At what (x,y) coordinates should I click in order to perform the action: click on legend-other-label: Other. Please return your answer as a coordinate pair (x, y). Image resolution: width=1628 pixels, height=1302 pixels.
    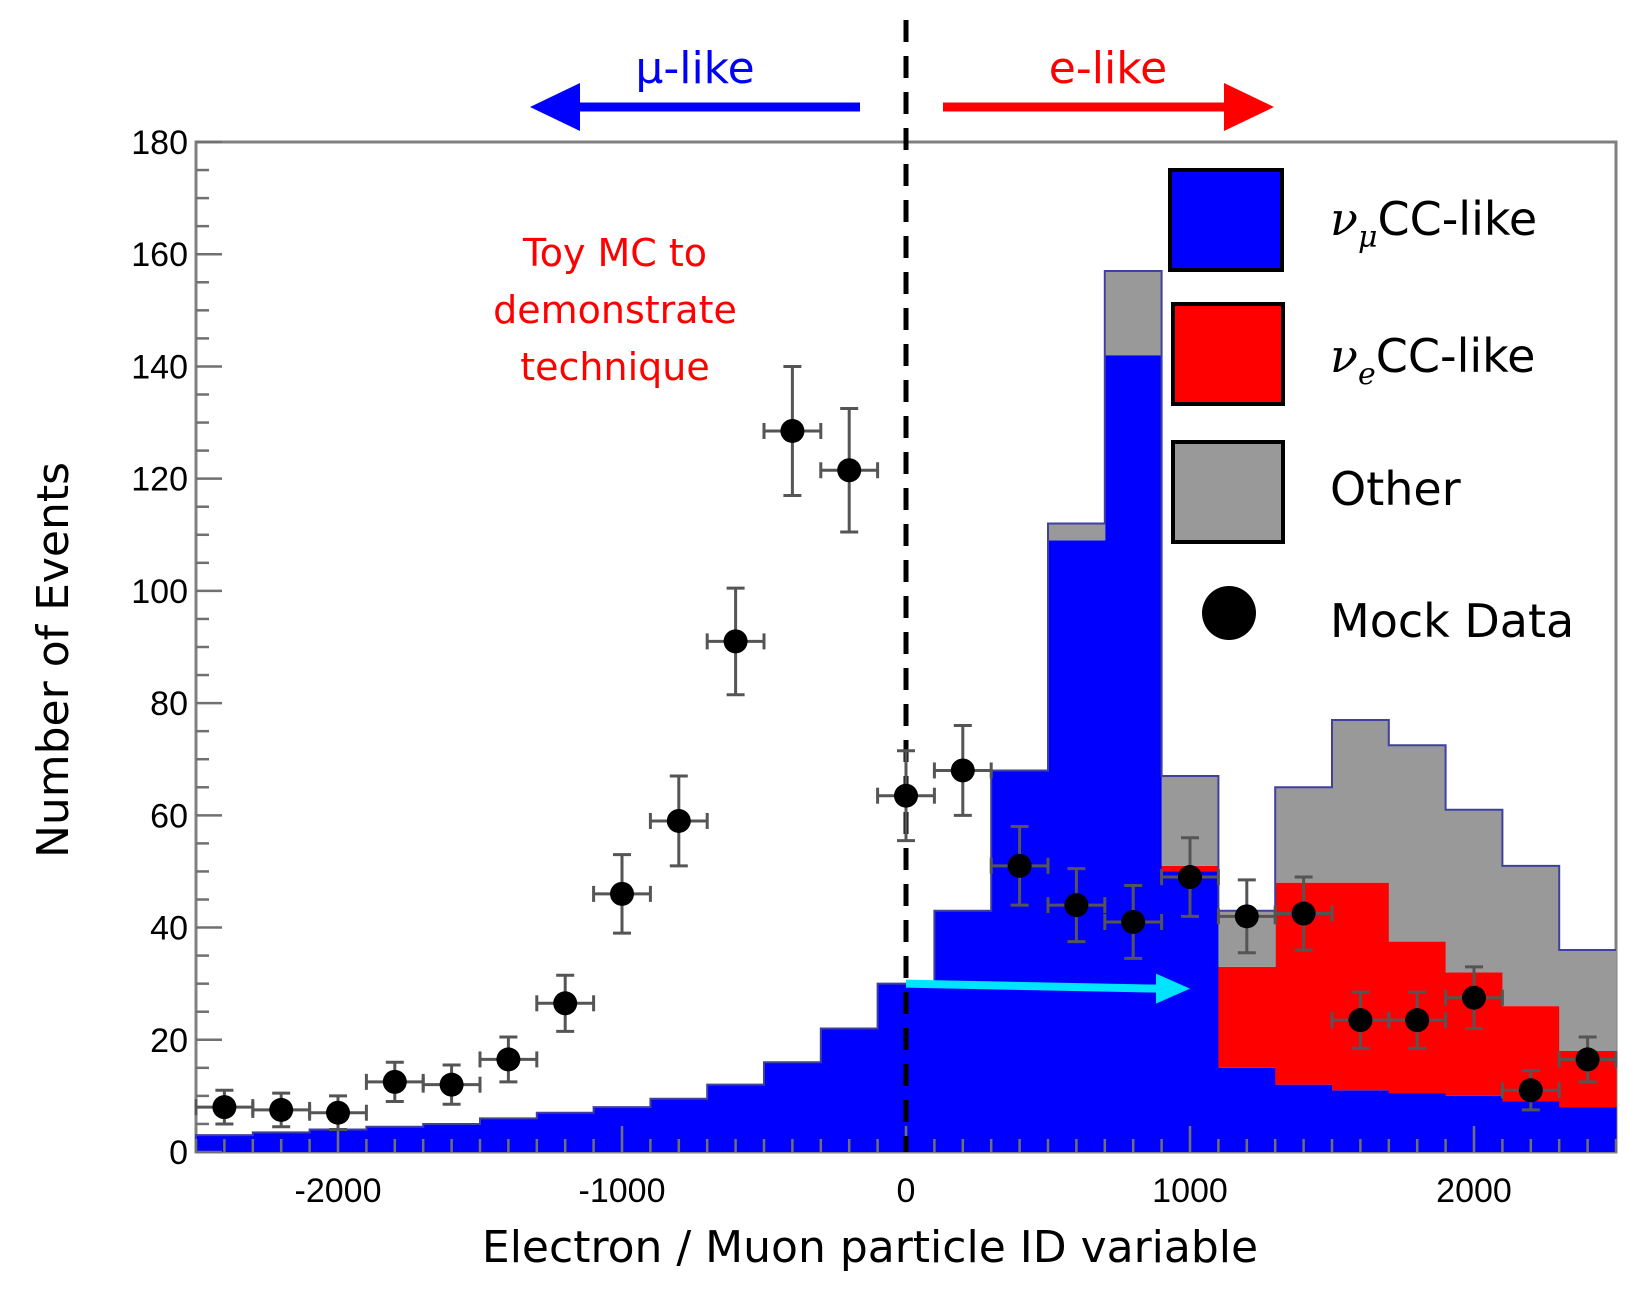
    Looking at the image, I should click on (1395, 489).